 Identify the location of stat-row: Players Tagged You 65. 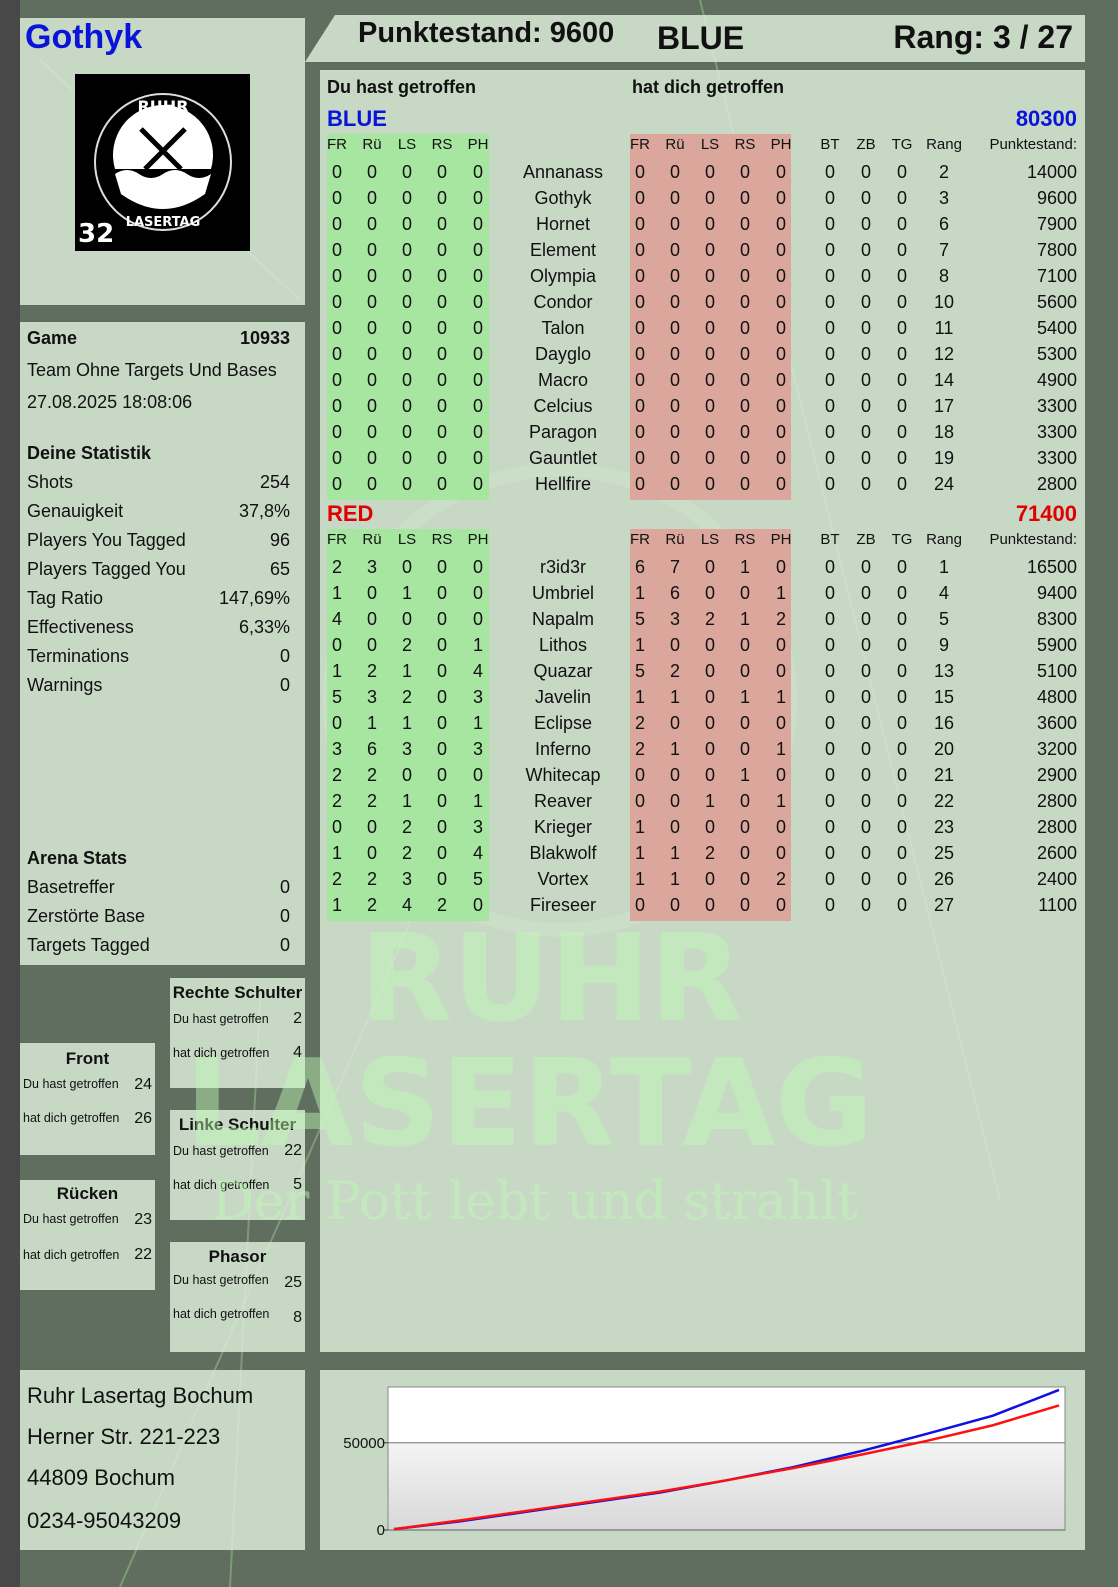
(158, 569).